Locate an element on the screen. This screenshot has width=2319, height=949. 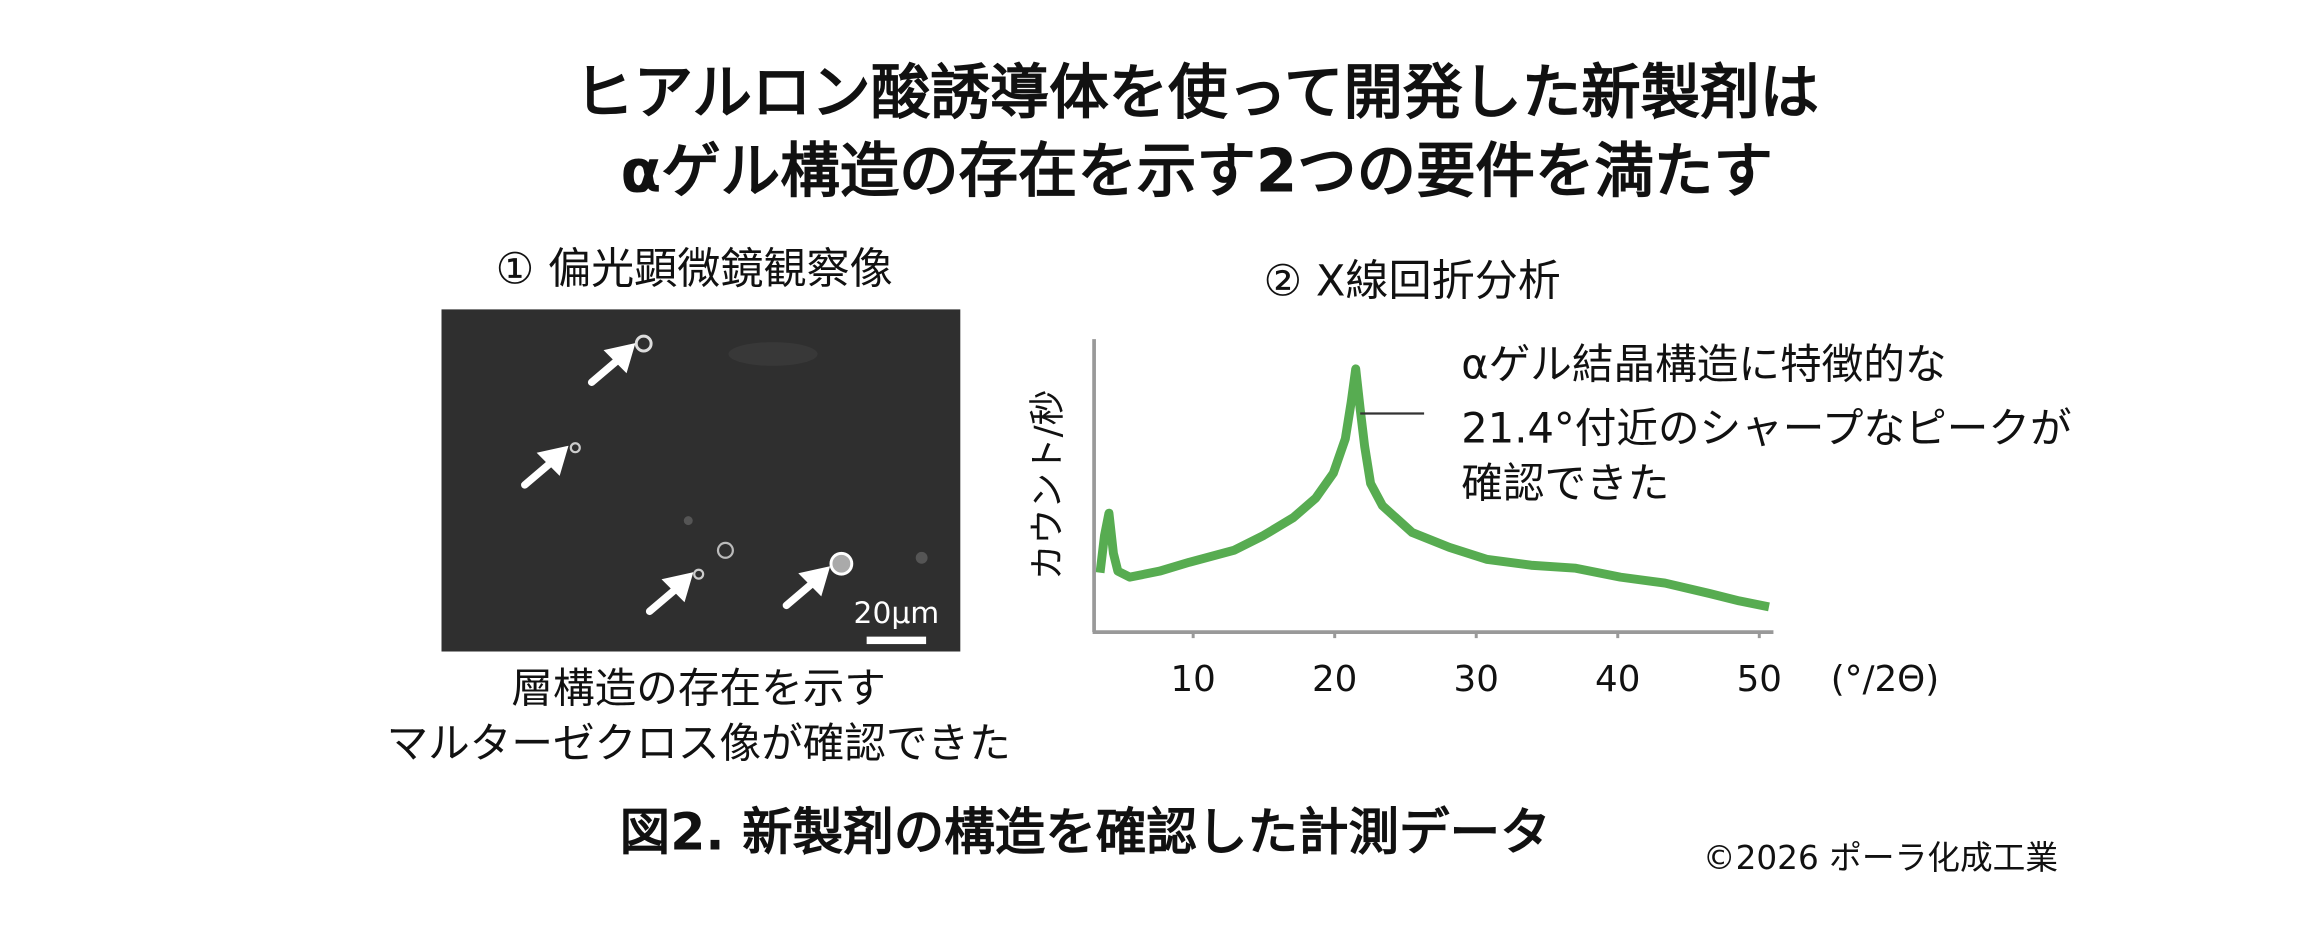
panel-heading: ② X線回折分析 is located at coordinates (1412, 282).